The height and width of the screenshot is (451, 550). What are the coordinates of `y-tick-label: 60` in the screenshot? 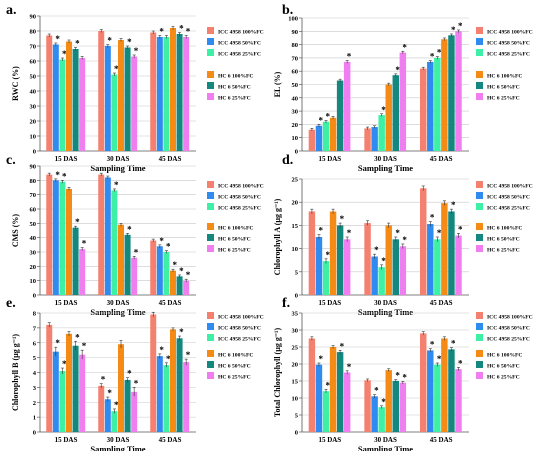 It's located at (33, 62).